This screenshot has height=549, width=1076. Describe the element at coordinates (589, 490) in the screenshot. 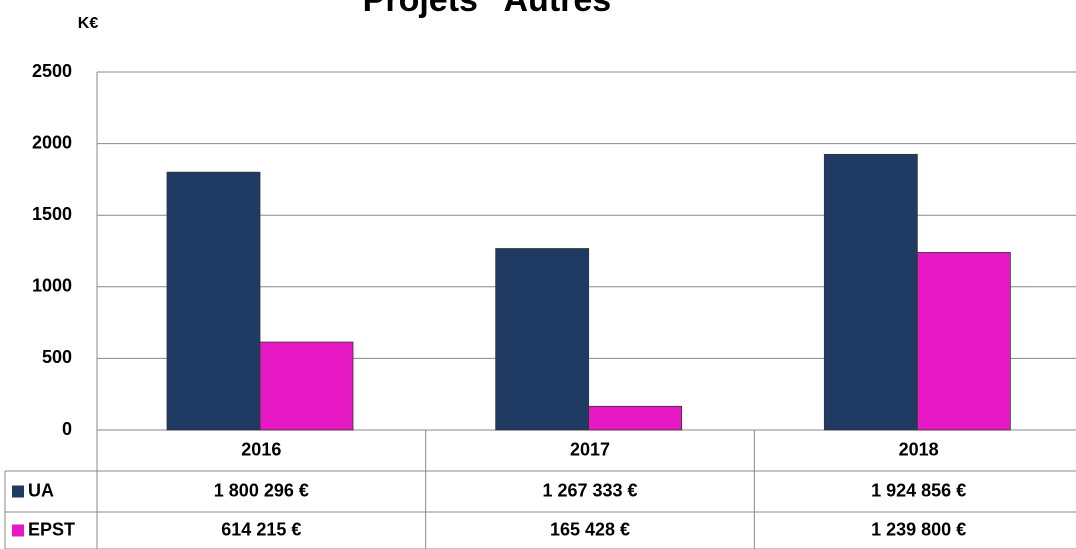

I see `data-label: 1 267 333 €` at that location.